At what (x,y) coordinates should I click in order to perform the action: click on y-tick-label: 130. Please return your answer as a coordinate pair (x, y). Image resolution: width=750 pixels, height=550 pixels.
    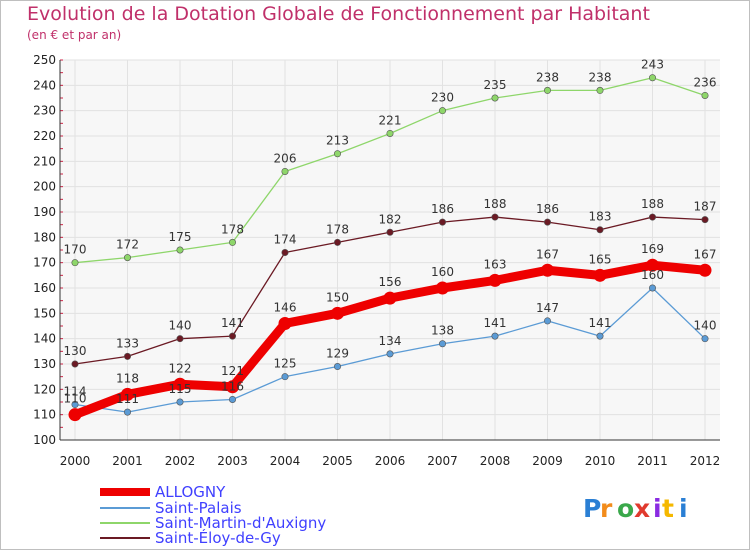
    Looking at the image, I should click on (44, 364).